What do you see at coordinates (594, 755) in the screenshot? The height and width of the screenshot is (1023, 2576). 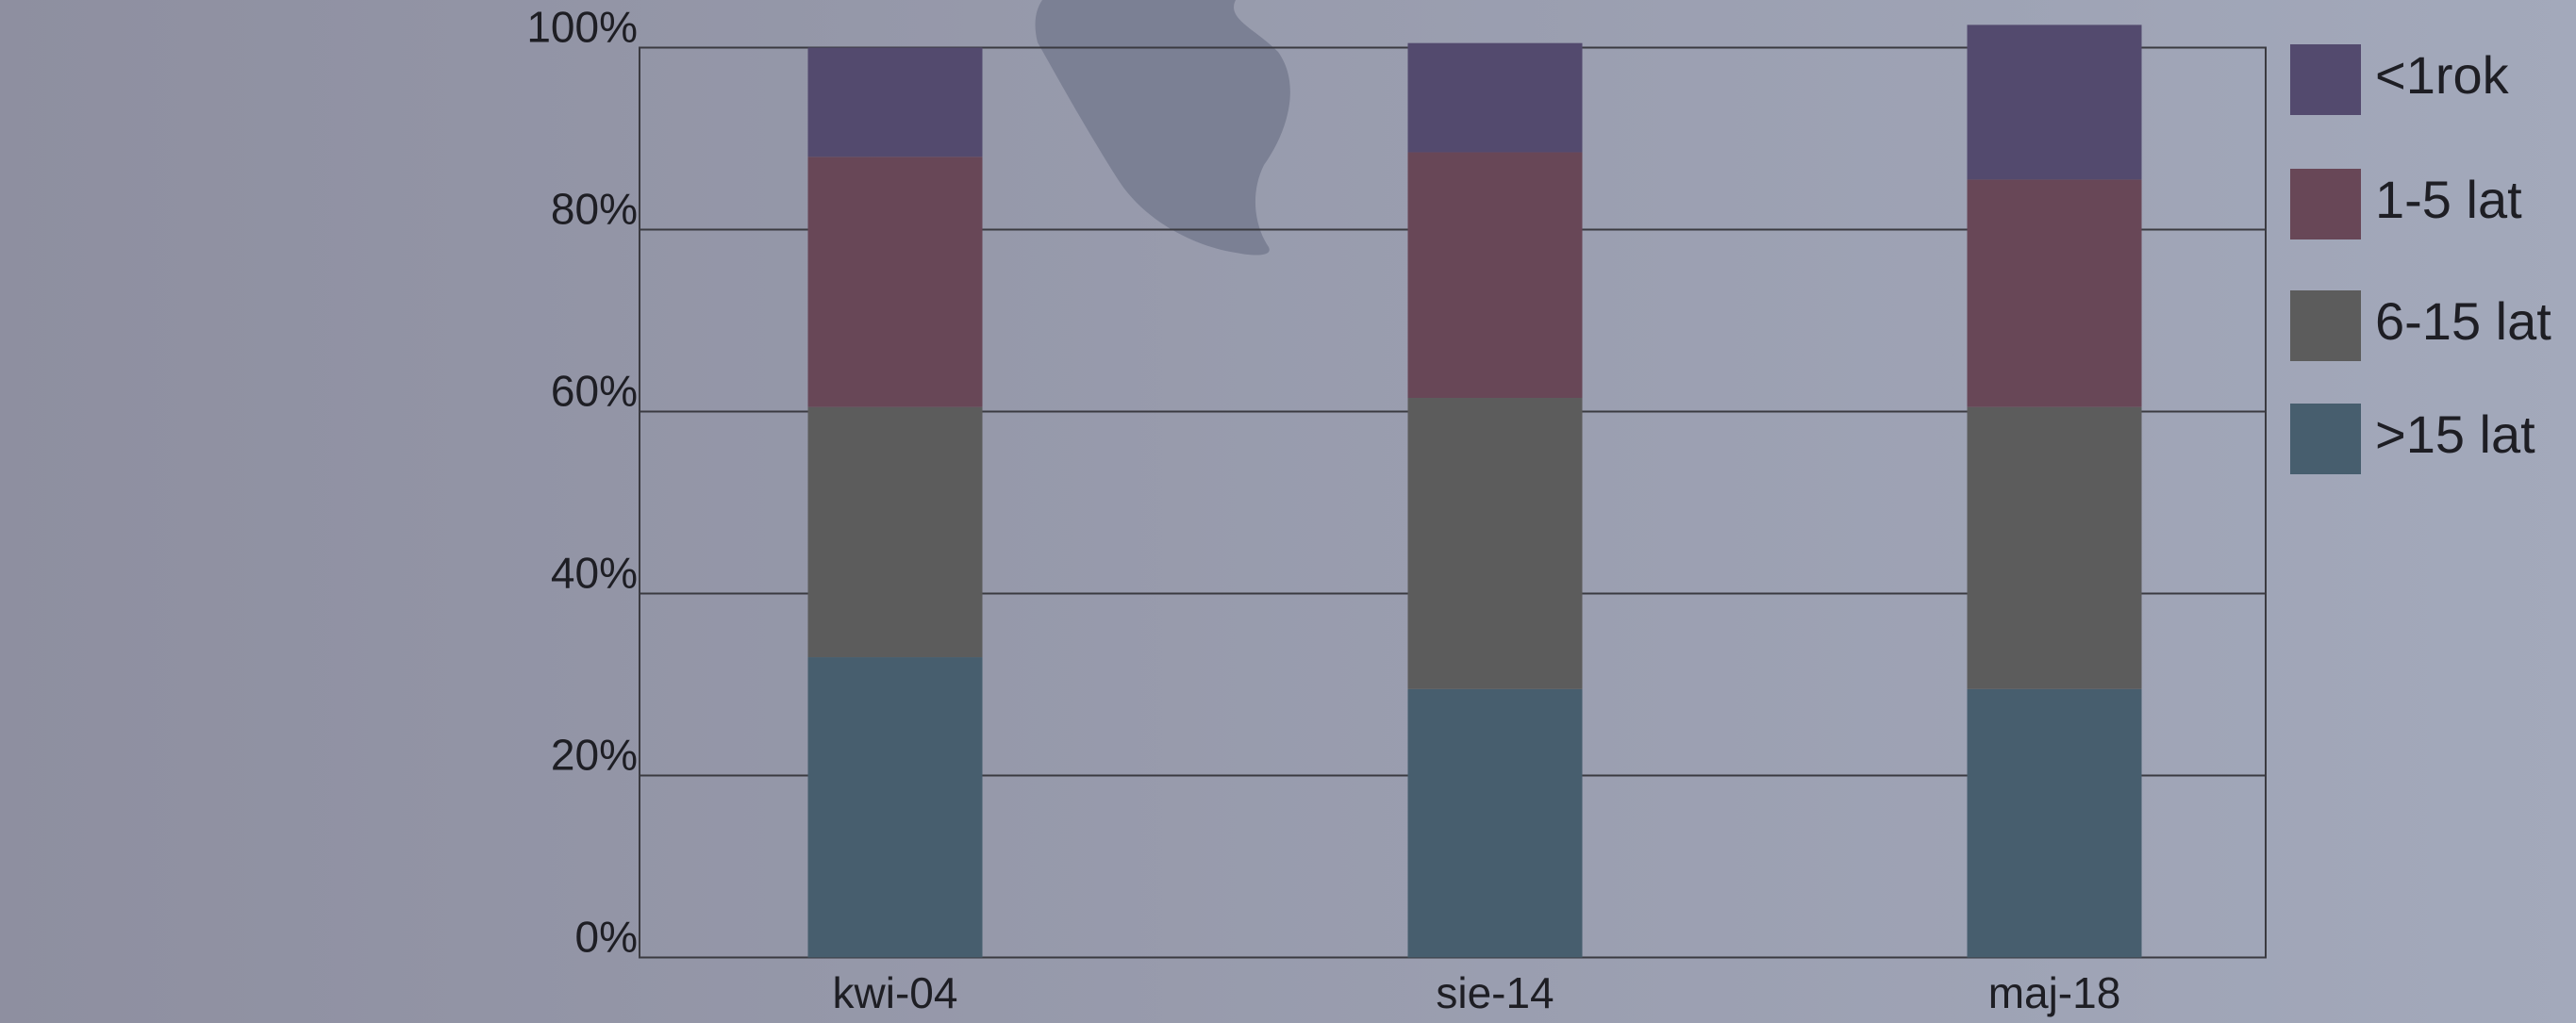 I see `y-tick-label: 20%` at bounding box center [594, 755].